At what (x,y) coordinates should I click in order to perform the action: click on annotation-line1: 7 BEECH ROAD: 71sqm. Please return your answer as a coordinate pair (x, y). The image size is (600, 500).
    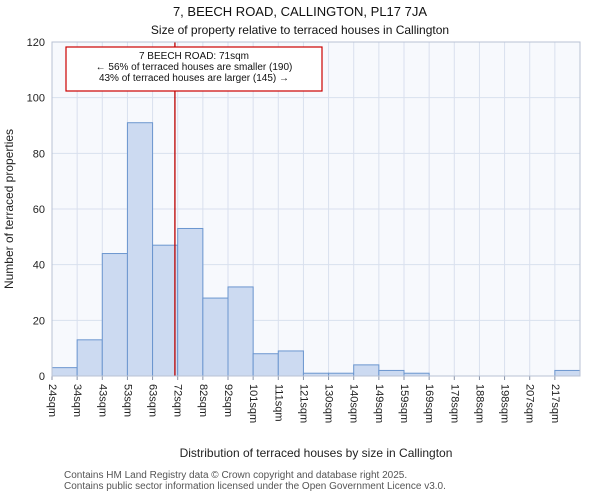
    Looking at the image, I should click on (194, 56).